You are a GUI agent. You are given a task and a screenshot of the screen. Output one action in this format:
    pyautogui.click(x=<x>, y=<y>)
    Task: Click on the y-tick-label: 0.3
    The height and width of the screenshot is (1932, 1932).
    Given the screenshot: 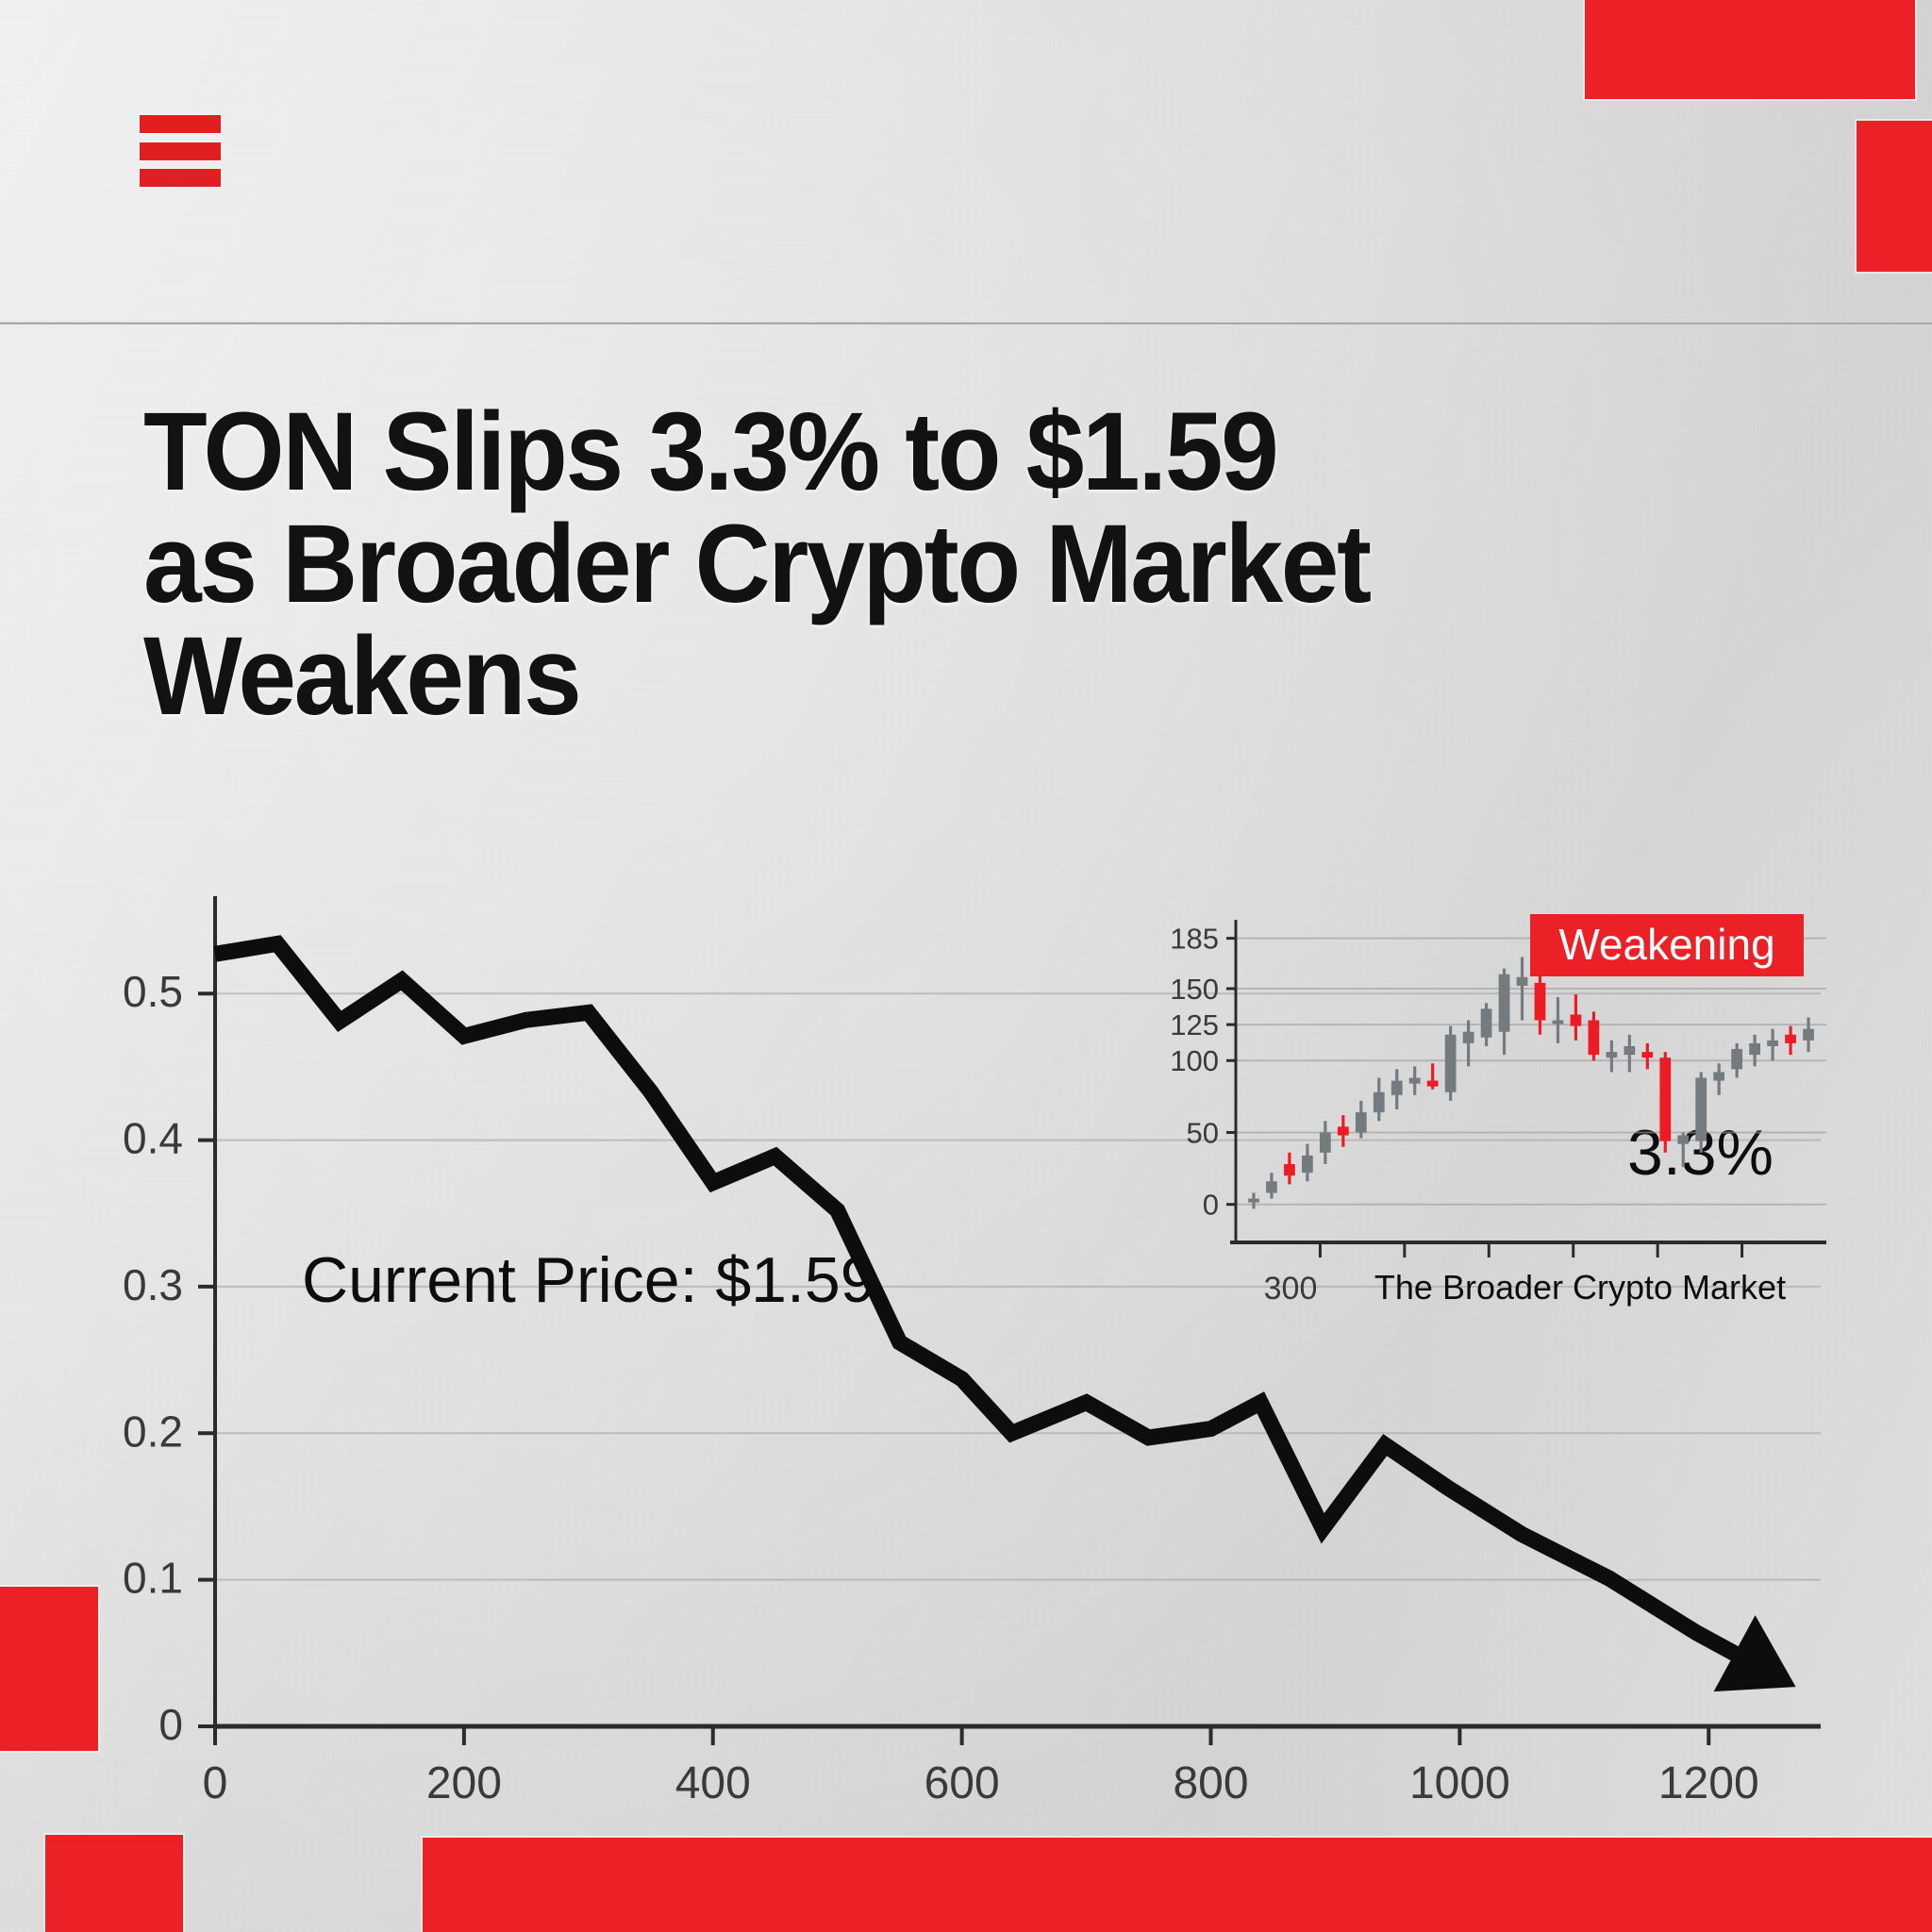 What is the action you would take?
    pyautogui.click(x=153, y=1285)
    